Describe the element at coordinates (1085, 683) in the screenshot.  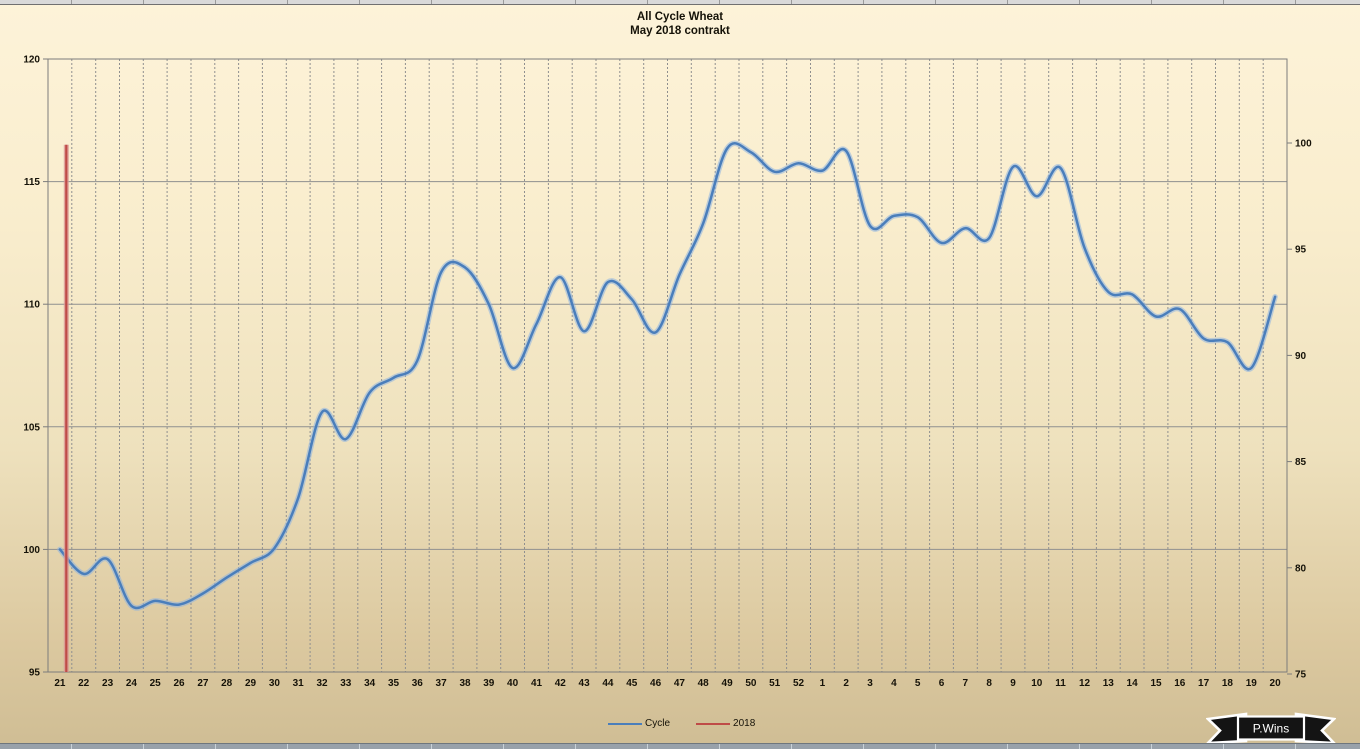
I see `svg-text: 12` at that location.